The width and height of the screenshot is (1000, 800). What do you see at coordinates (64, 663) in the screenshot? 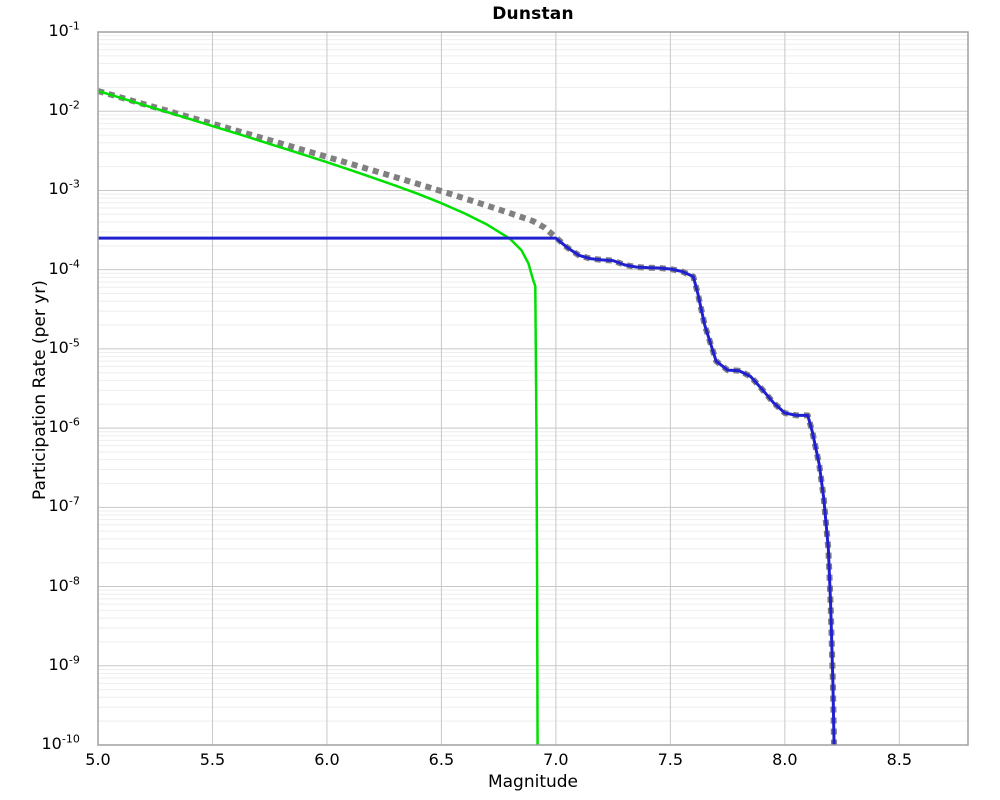
I see `y-axis-tick-label: 10⁻⁹` at bounding box center [64, 663].